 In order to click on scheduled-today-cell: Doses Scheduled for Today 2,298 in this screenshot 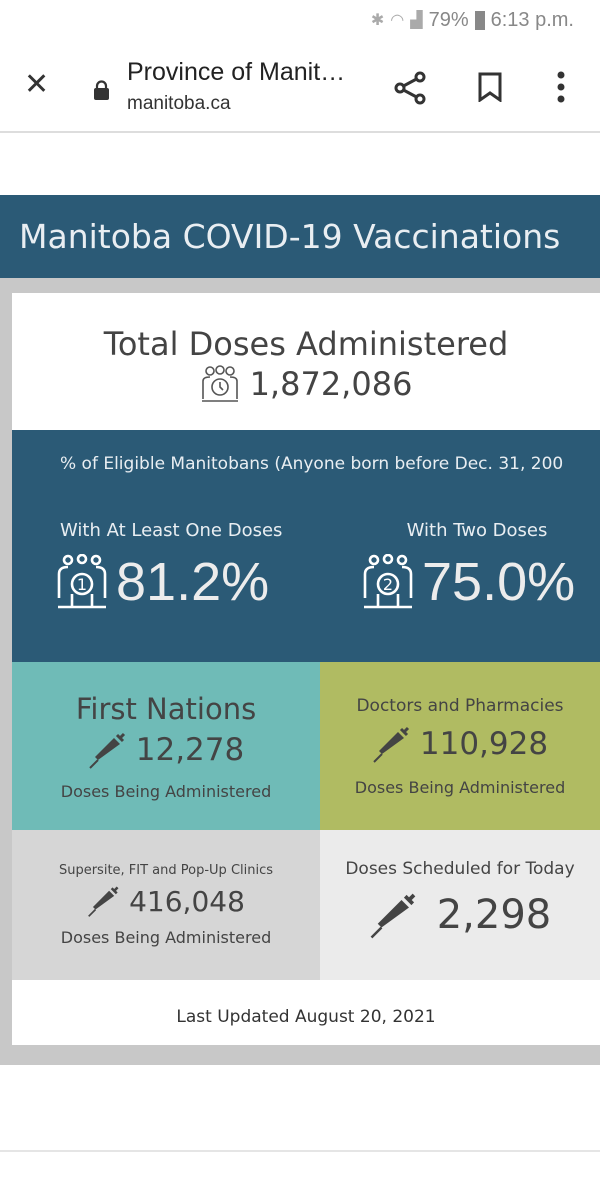, I will do `click(460, 905)`.